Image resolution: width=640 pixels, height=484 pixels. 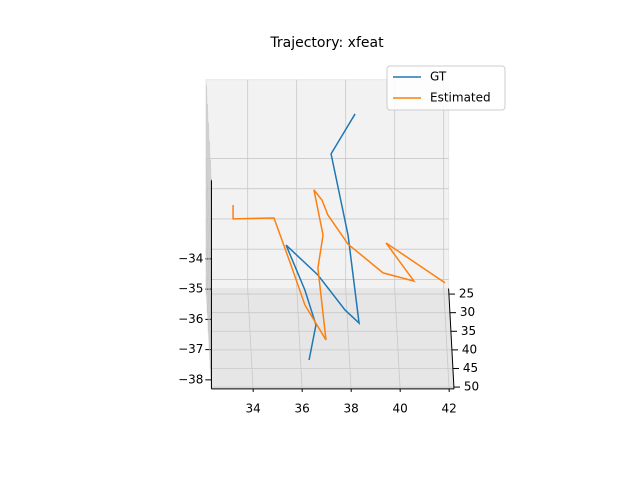 What do you see at coordinates (350, 408) in the screenshot?
I see `x-tick-label: 38` at bounding box center [350, 408].